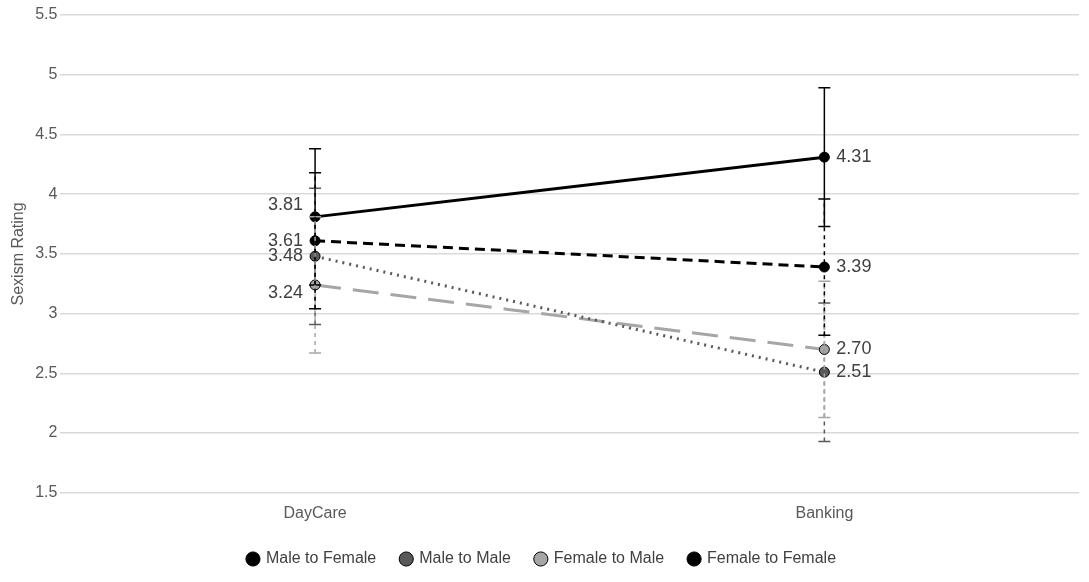 The width and height of the screenshot is (1089, 582). I want to click on data-label: 3.24, so click(286, 291).